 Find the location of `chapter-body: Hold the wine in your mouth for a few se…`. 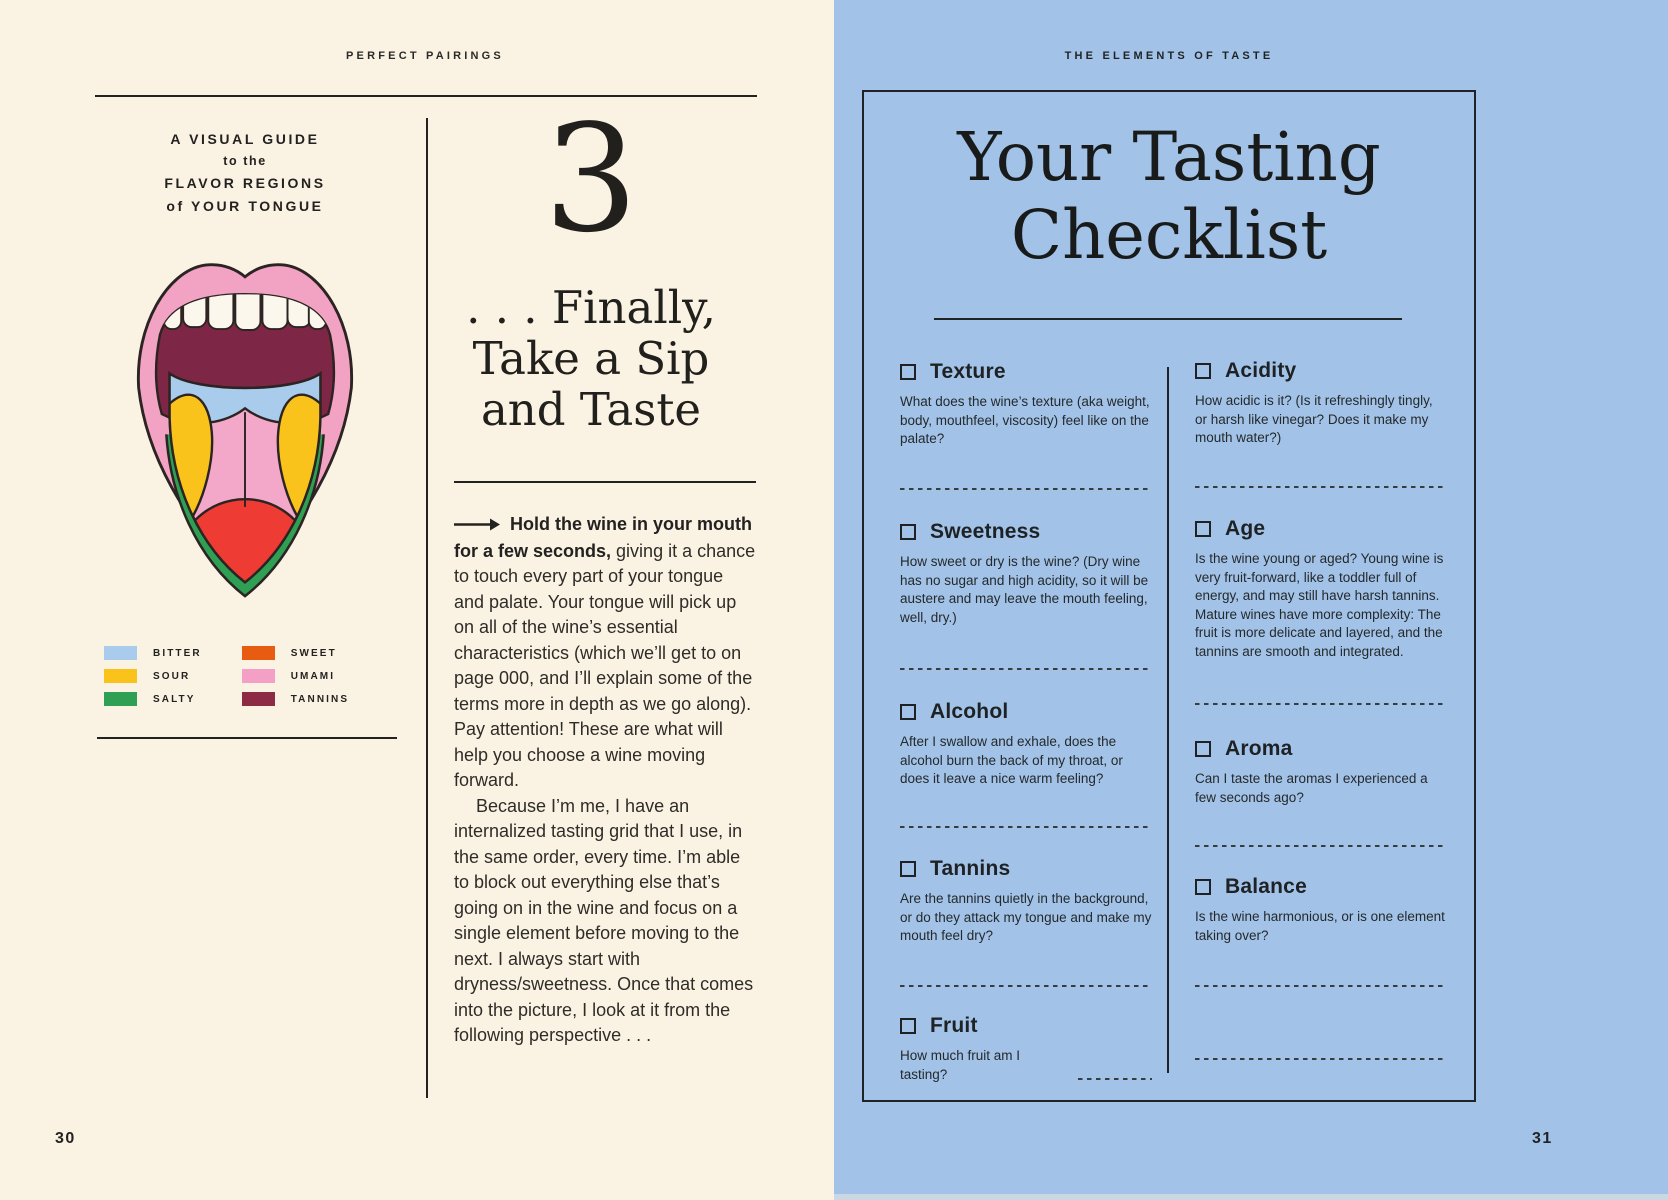

chapter-body: Hold the wine in your mouth for a few se… is located at coordinates (605, 780).